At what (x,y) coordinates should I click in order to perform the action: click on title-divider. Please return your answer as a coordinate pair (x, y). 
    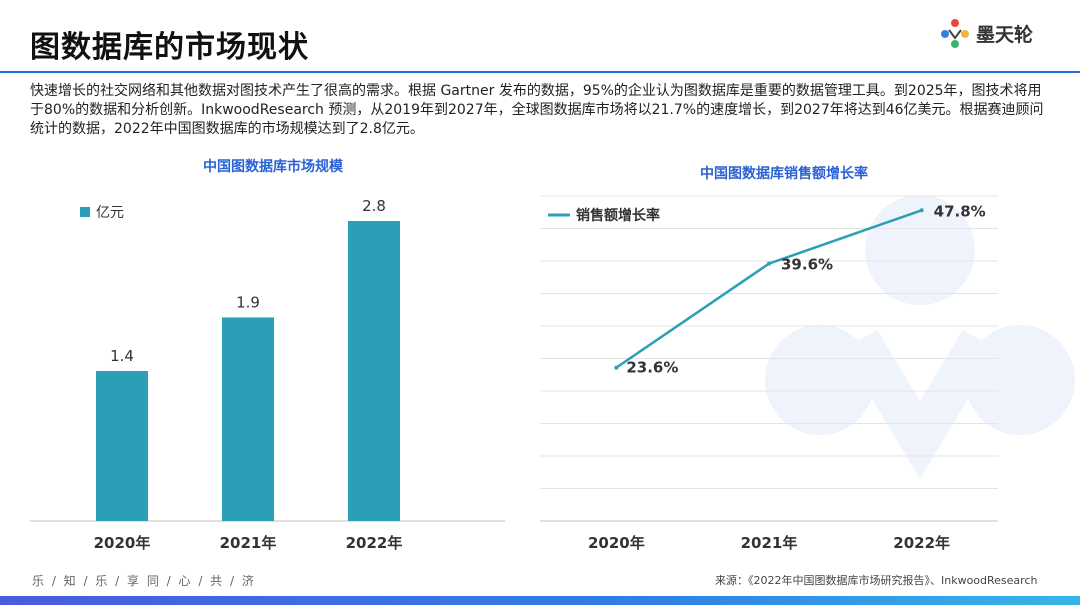
    Looking at the image, I should click on (540, 72).